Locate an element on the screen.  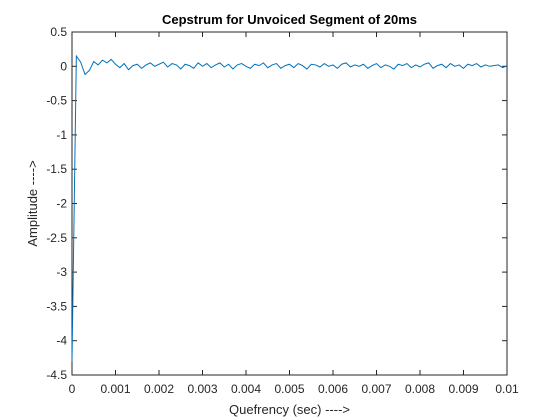
y-tick-label: -0.5 is located at coordinates (56, 101).